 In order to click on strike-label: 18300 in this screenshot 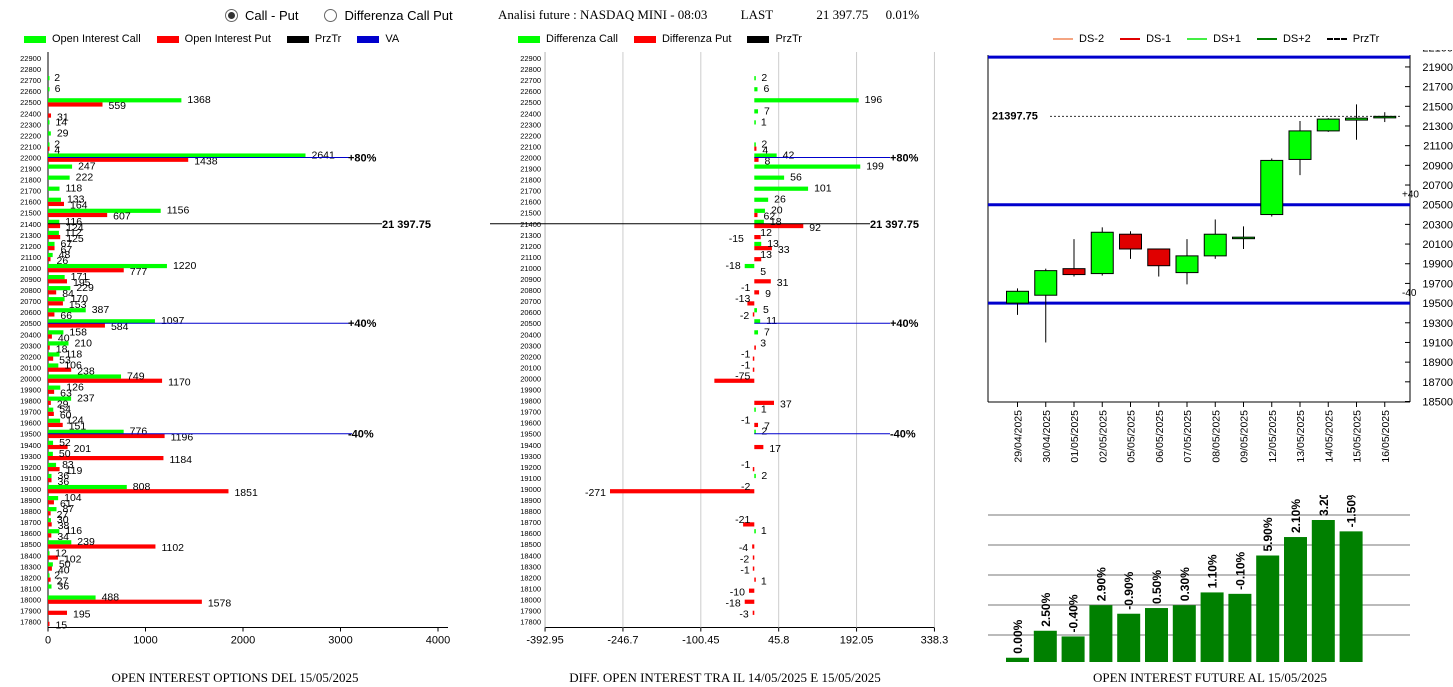, I will do `click(530, 566)`.